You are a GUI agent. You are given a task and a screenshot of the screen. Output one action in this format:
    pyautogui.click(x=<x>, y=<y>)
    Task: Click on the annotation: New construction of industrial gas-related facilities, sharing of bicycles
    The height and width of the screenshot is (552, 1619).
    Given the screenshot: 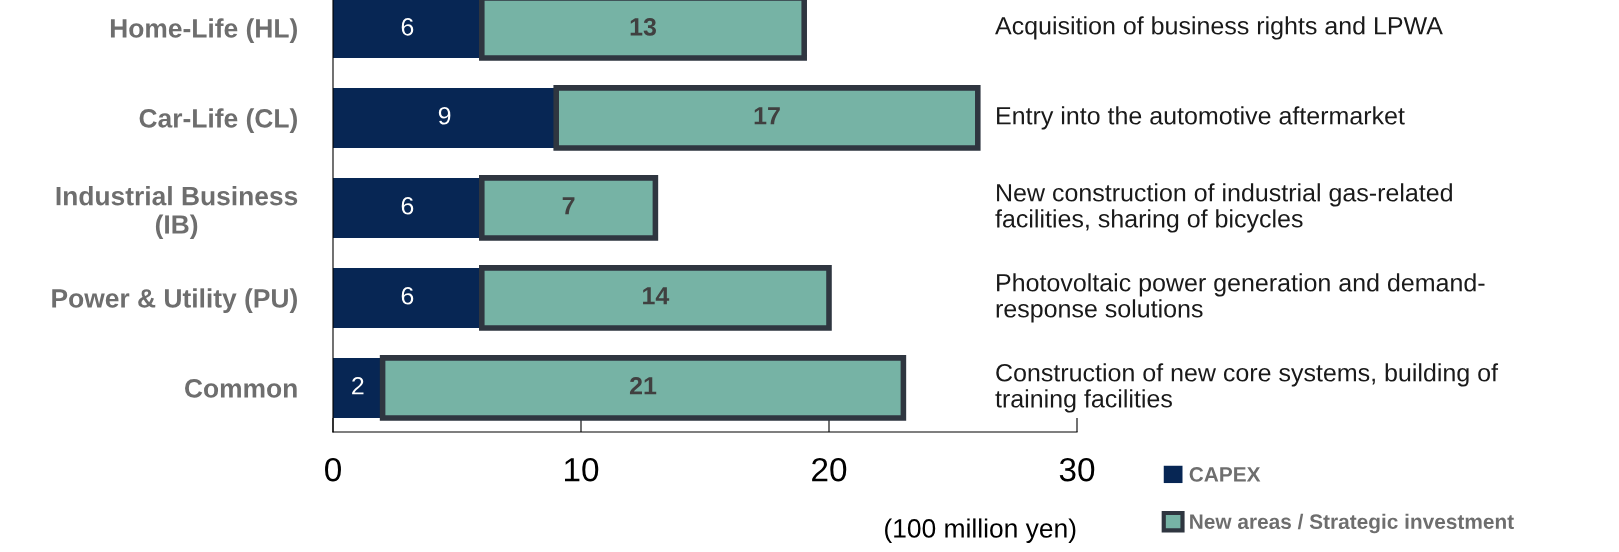 What is the action you would take?
    pyautogui.click(x=1223, y=208)
    